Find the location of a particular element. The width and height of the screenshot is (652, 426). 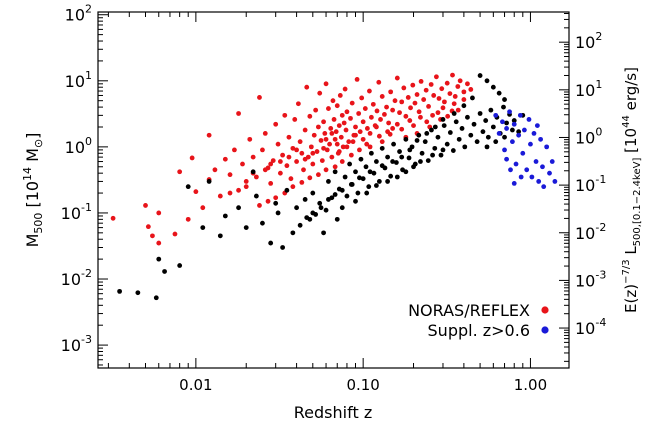

legend: NORAS/REFLEX Suppl. z>0.6 is located at coordinates (478, 320).